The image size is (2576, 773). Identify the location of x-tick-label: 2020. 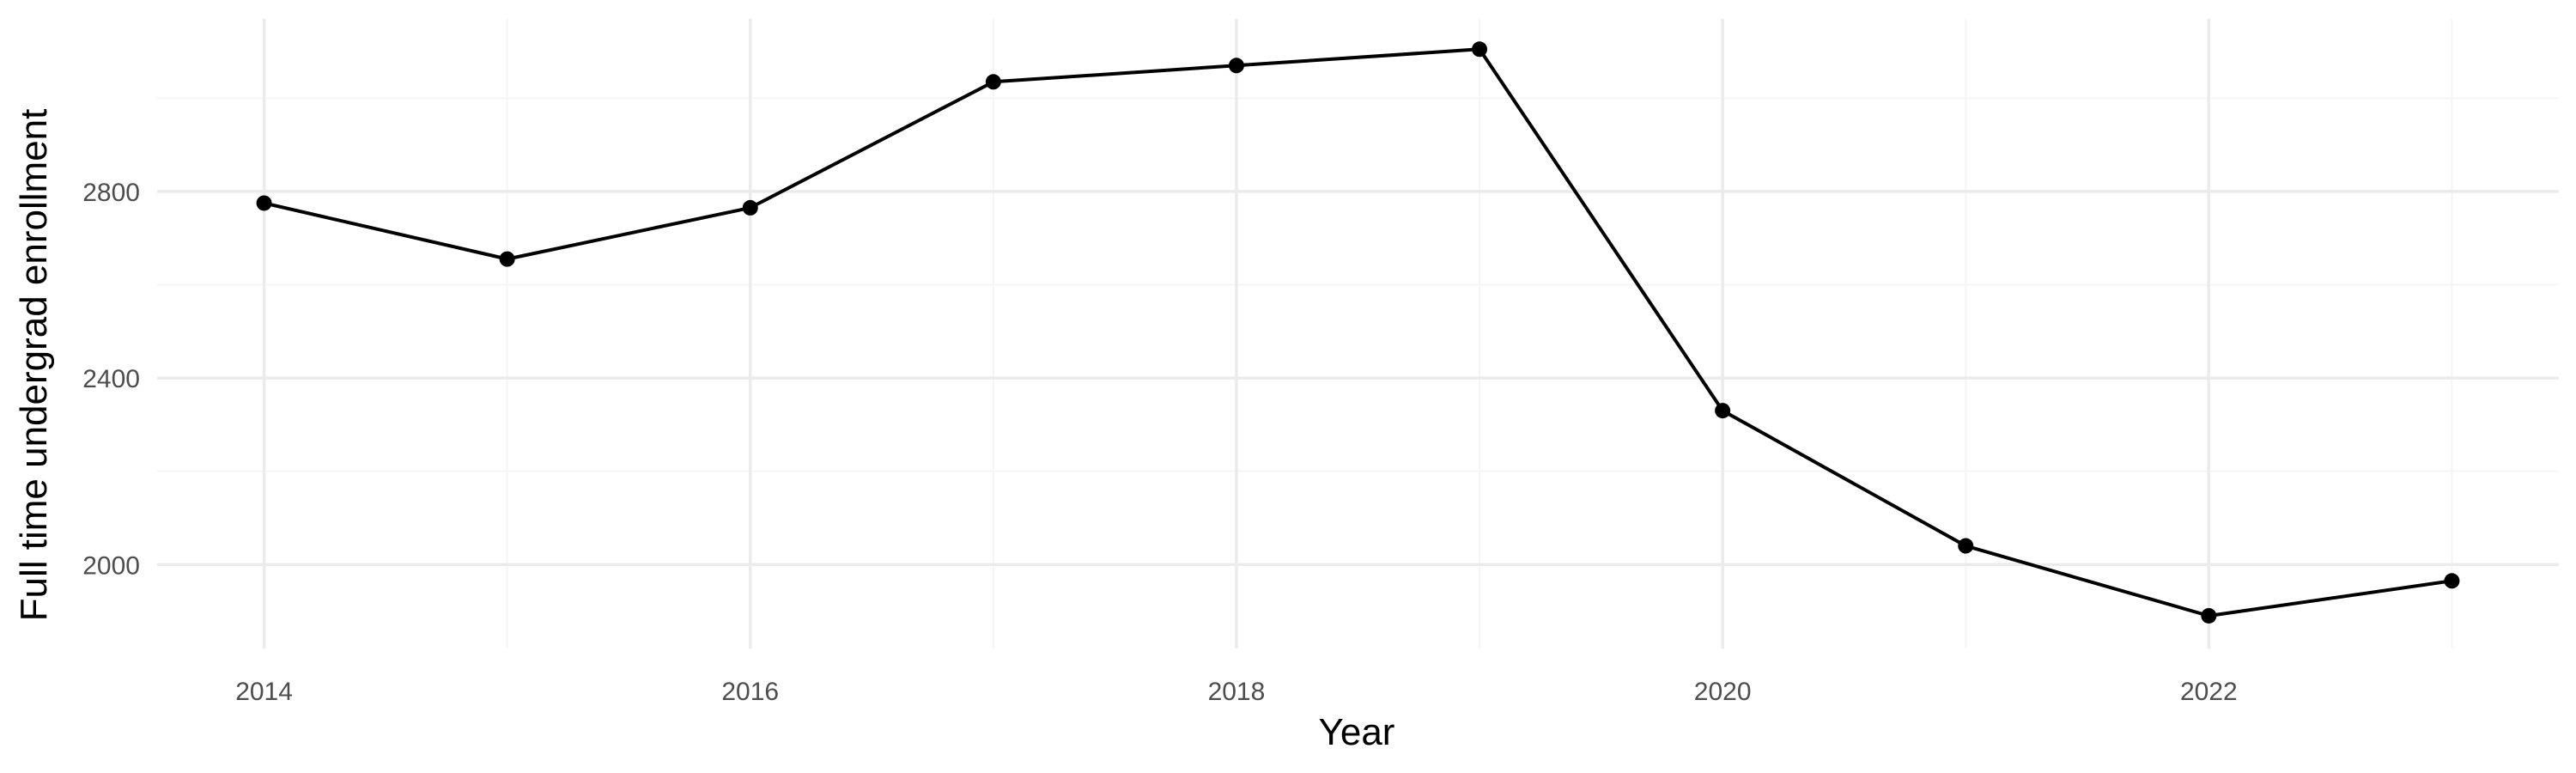
(1723, 692).